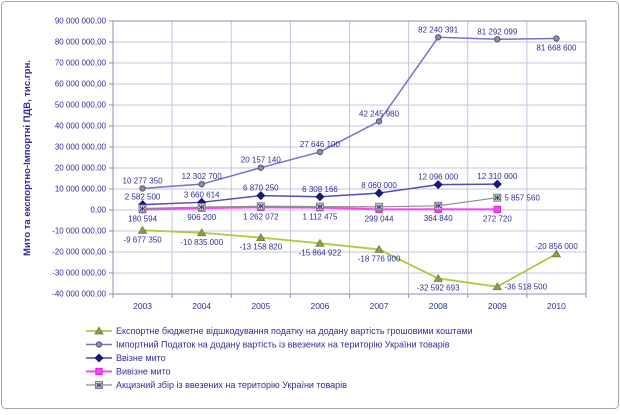  I want to click on data-label: -20 856 000, so click(556, 246).